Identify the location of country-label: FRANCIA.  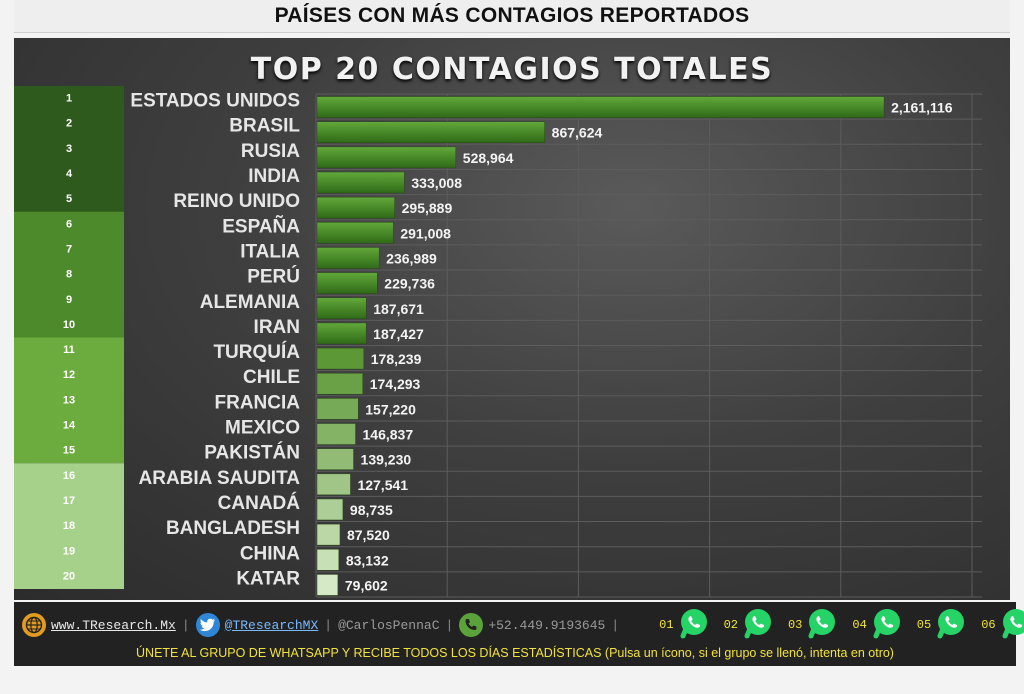
(258, 402).